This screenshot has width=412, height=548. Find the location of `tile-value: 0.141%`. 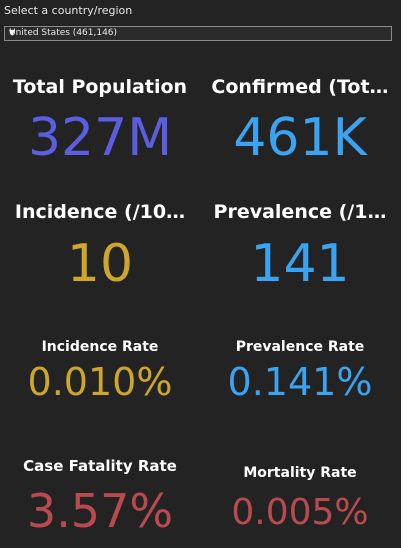

tile-value: 0.141% is located at coordinates (300, 382).